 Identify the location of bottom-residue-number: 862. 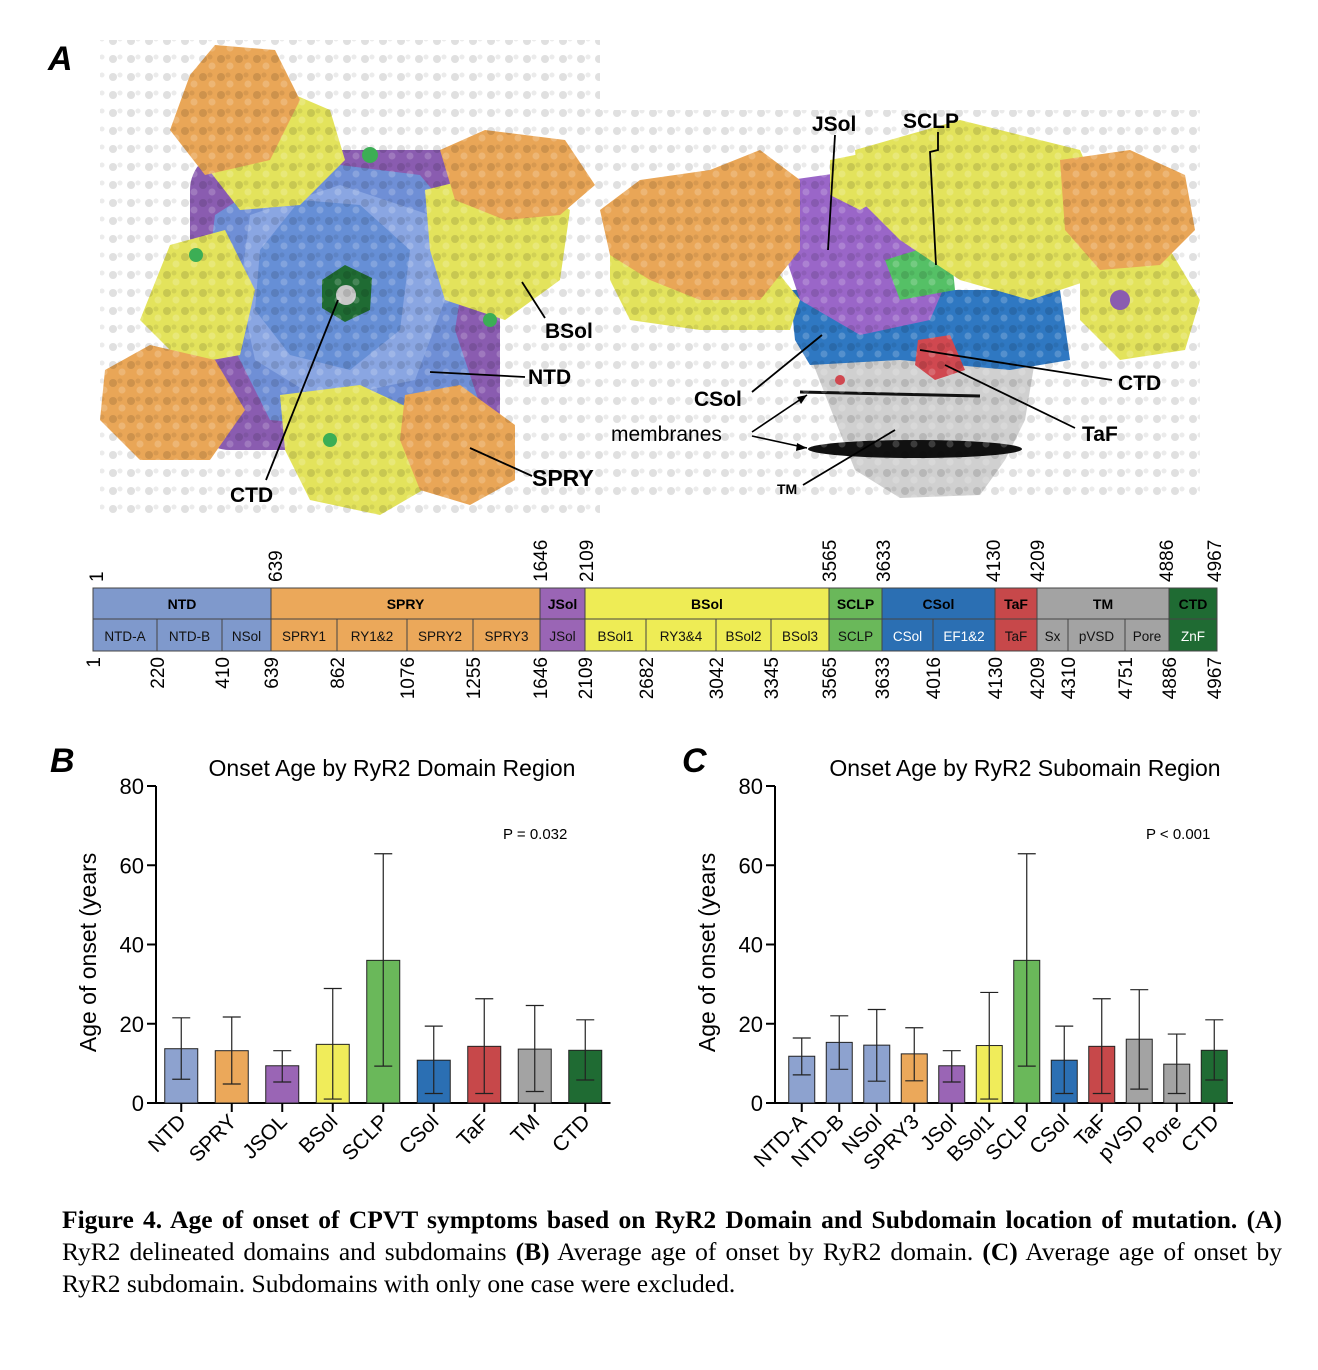
(338, 673).